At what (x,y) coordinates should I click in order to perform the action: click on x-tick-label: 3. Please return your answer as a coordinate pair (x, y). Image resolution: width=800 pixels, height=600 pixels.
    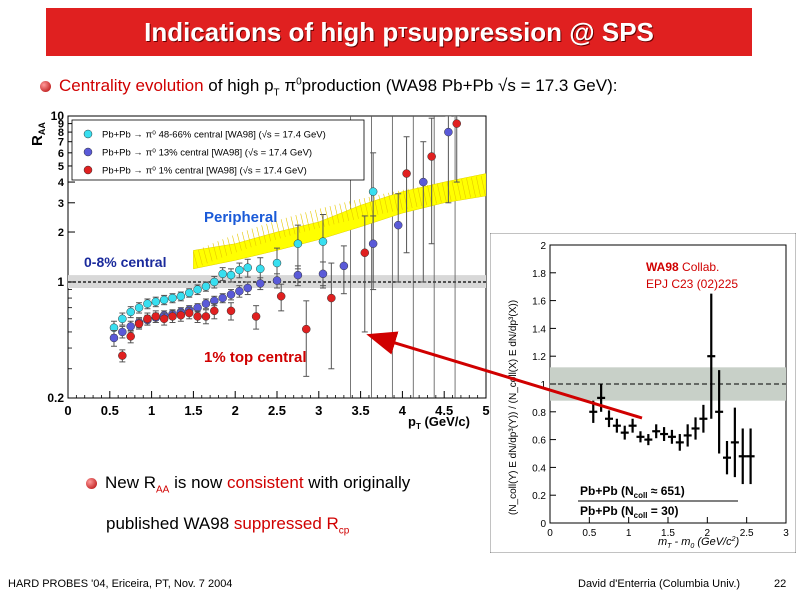
    Looking at the image, I should click on (318, 410).